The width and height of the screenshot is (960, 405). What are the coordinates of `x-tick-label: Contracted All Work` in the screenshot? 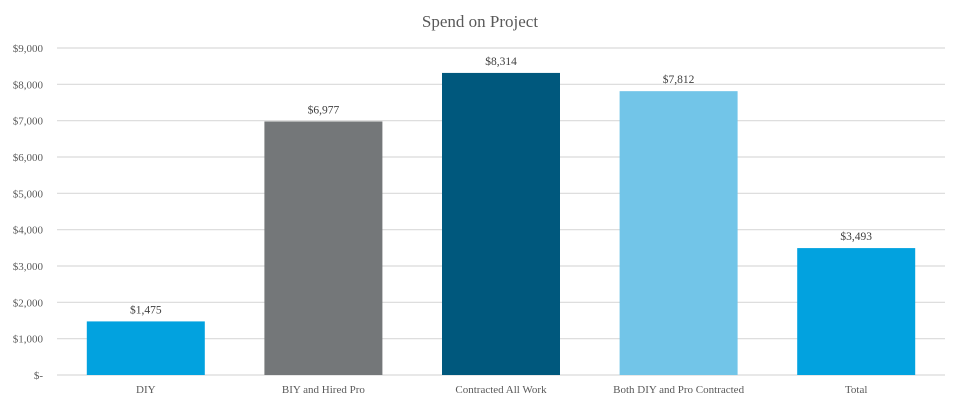 It's located at (501, 390).